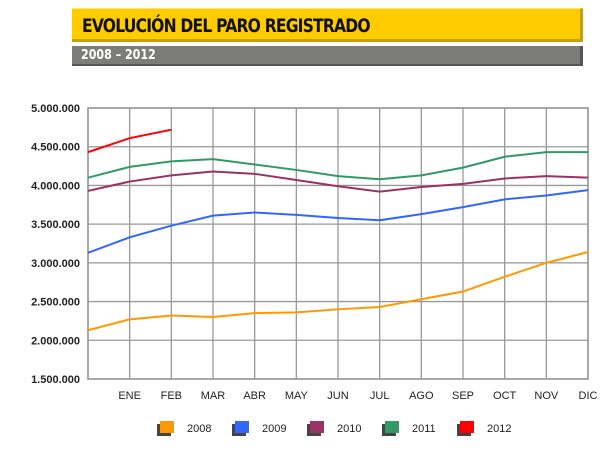  What do you see at coordinates (338, 221) in the screenshot?
I see `series-line-2009` at bounding box center [338, 221].